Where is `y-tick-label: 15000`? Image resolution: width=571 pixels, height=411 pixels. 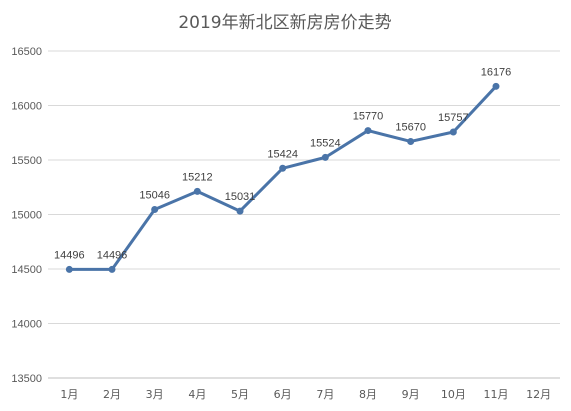 y-tick-label: 15000 is located at coordinates (26, 216).